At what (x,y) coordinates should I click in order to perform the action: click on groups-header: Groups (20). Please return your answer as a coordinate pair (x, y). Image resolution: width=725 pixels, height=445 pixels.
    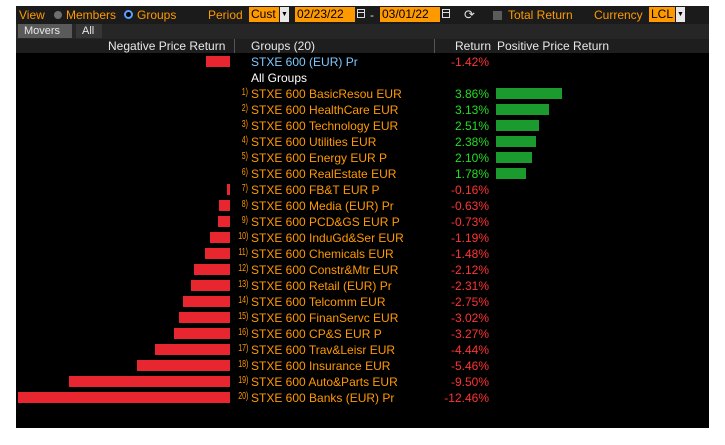
    Looking at the image, I should click on (283, 46).